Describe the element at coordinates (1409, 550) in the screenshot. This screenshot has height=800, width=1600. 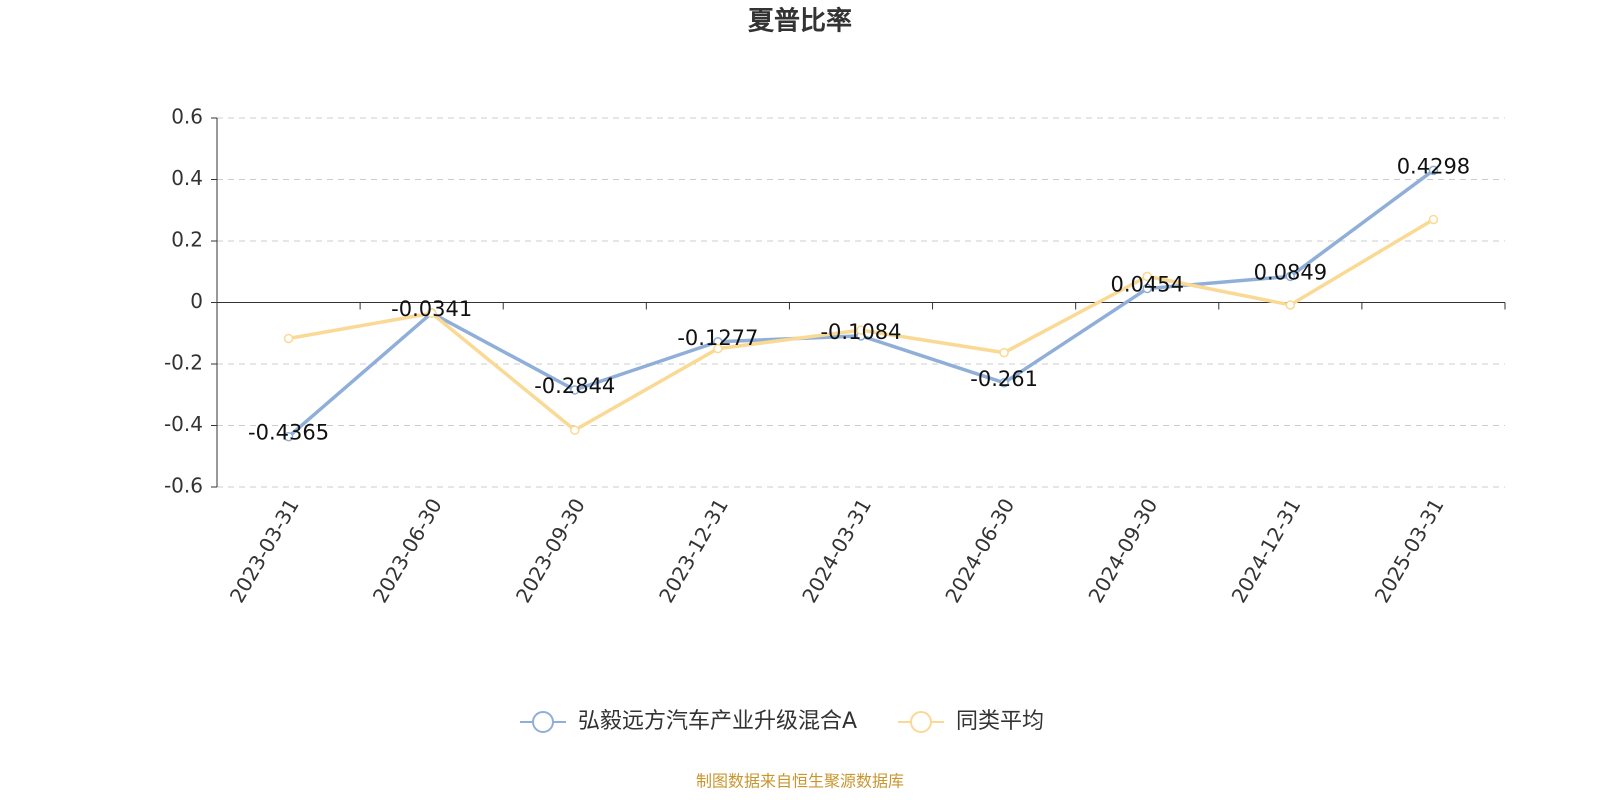
I see `x-tick-label: 2025-03-31` at that location.